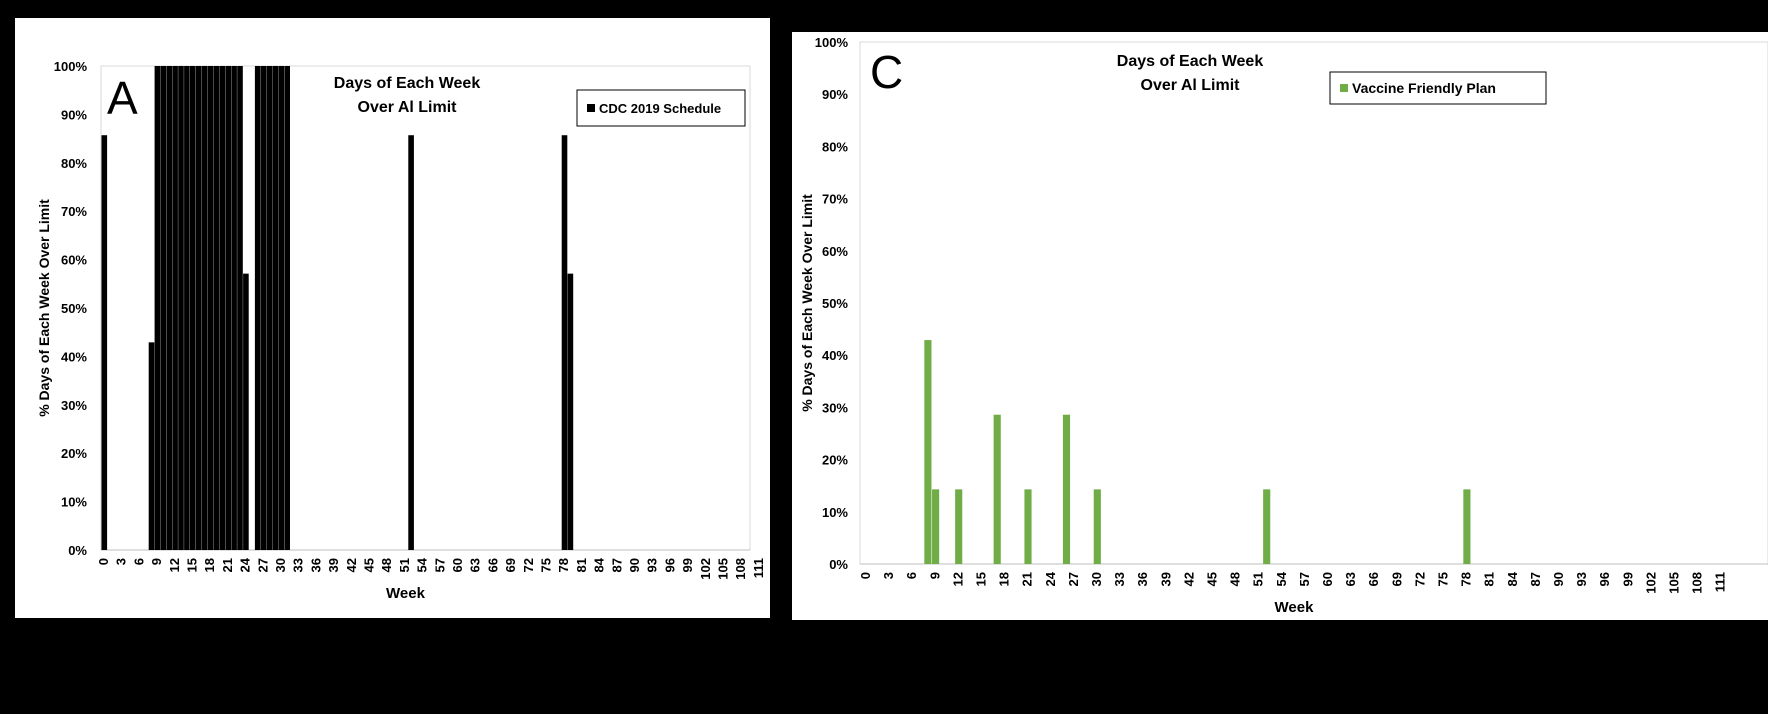 The height and width of the screenshot is (714, 1768). What do you see at coordinates (835, 303) in the screenshot?
I see `y-tick-label: 50%` at bounding box center [835, 303].